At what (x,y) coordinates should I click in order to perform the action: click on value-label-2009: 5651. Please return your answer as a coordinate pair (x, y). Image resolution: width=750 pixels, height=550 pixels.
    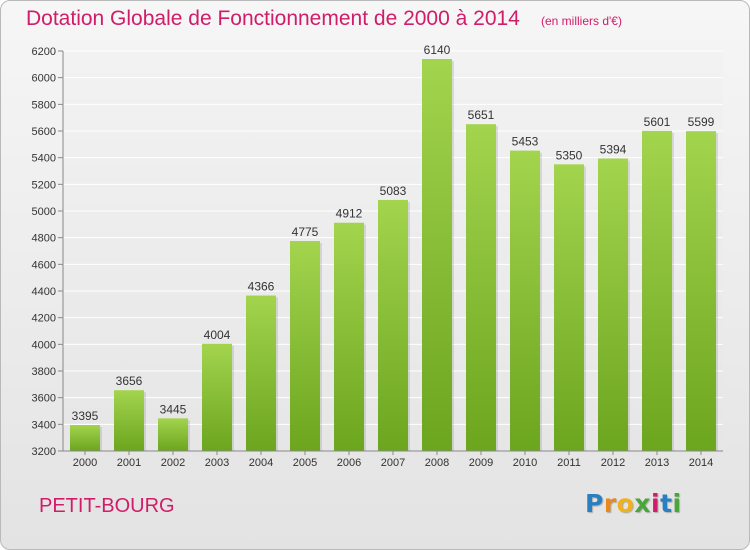
    Looking at the image, I should click on (481, 115).